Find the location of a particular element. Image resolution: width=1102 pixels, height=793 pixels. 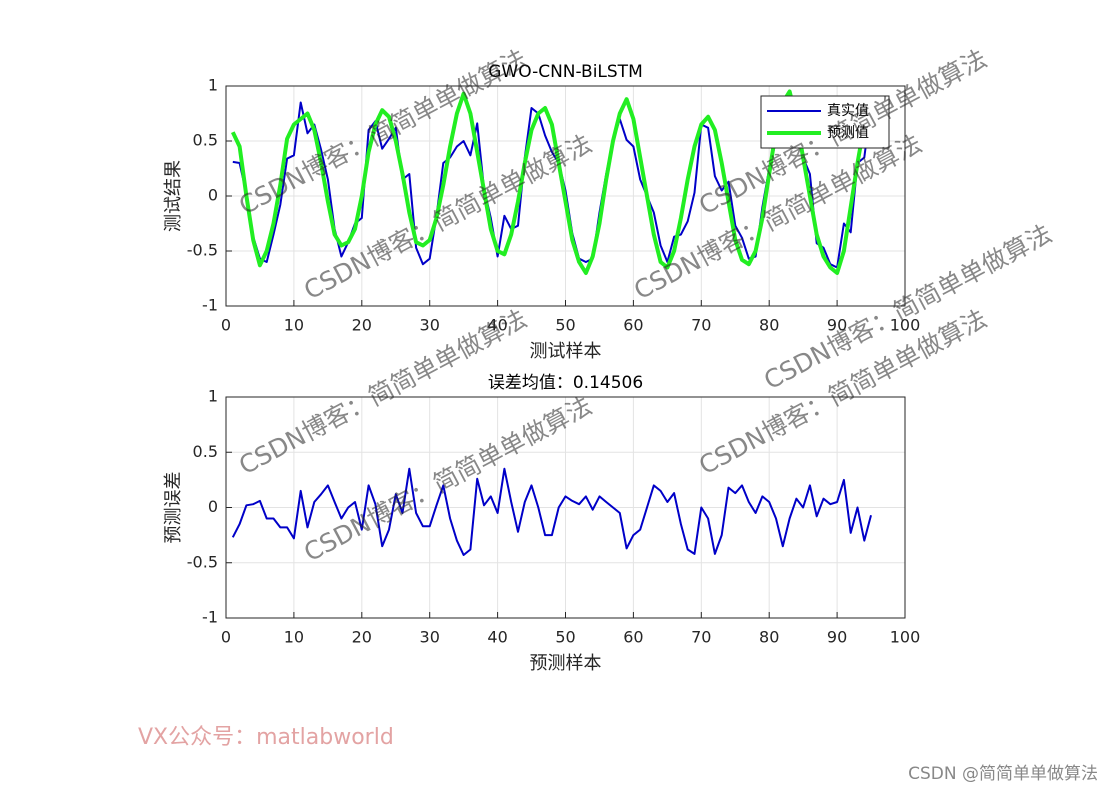

footer-left: VX公众号：matlabworld is located at coordinates (266, 737).